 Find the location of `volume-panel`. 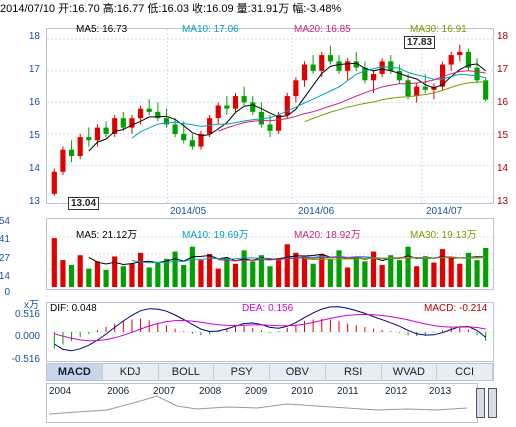

volume-panel is located at coordinates (270, 254).